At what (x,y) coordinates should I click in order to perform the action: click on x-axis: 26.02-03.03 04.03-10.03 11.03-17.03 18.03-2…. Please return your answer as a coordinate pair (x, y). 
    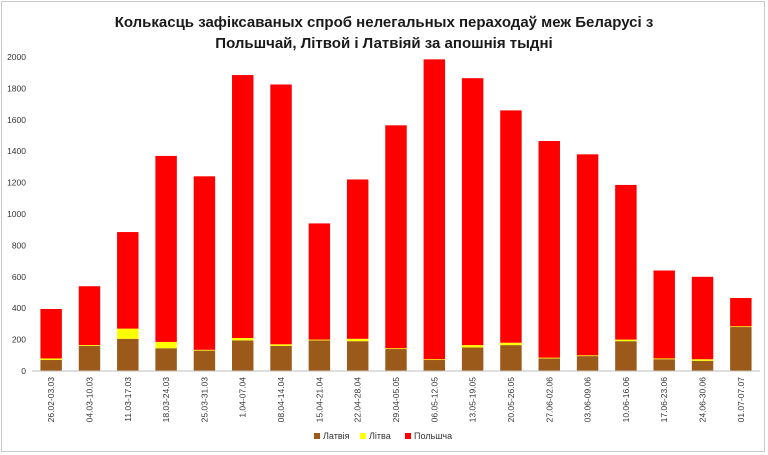
    Looking at the image, I should click on (396, 396).